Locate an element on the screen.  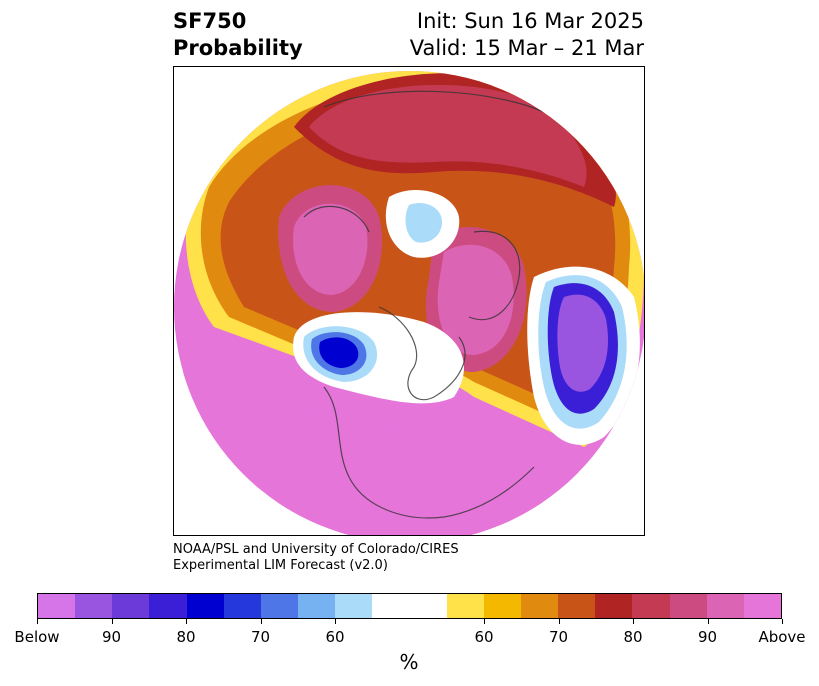
map-title-line1: SF750 is located at coordinates (210, 21).